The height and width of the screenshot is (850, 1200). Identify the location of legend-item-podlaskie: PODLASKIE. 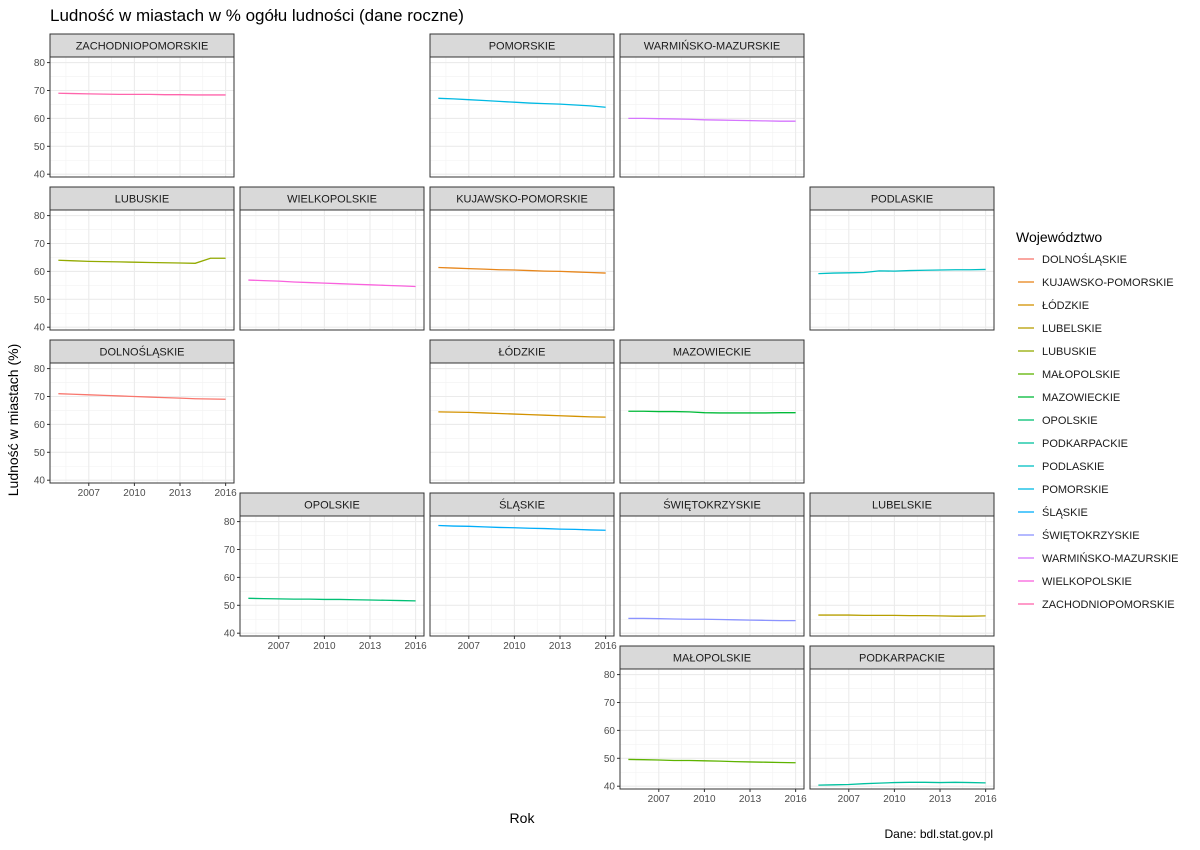
(1061, 467).